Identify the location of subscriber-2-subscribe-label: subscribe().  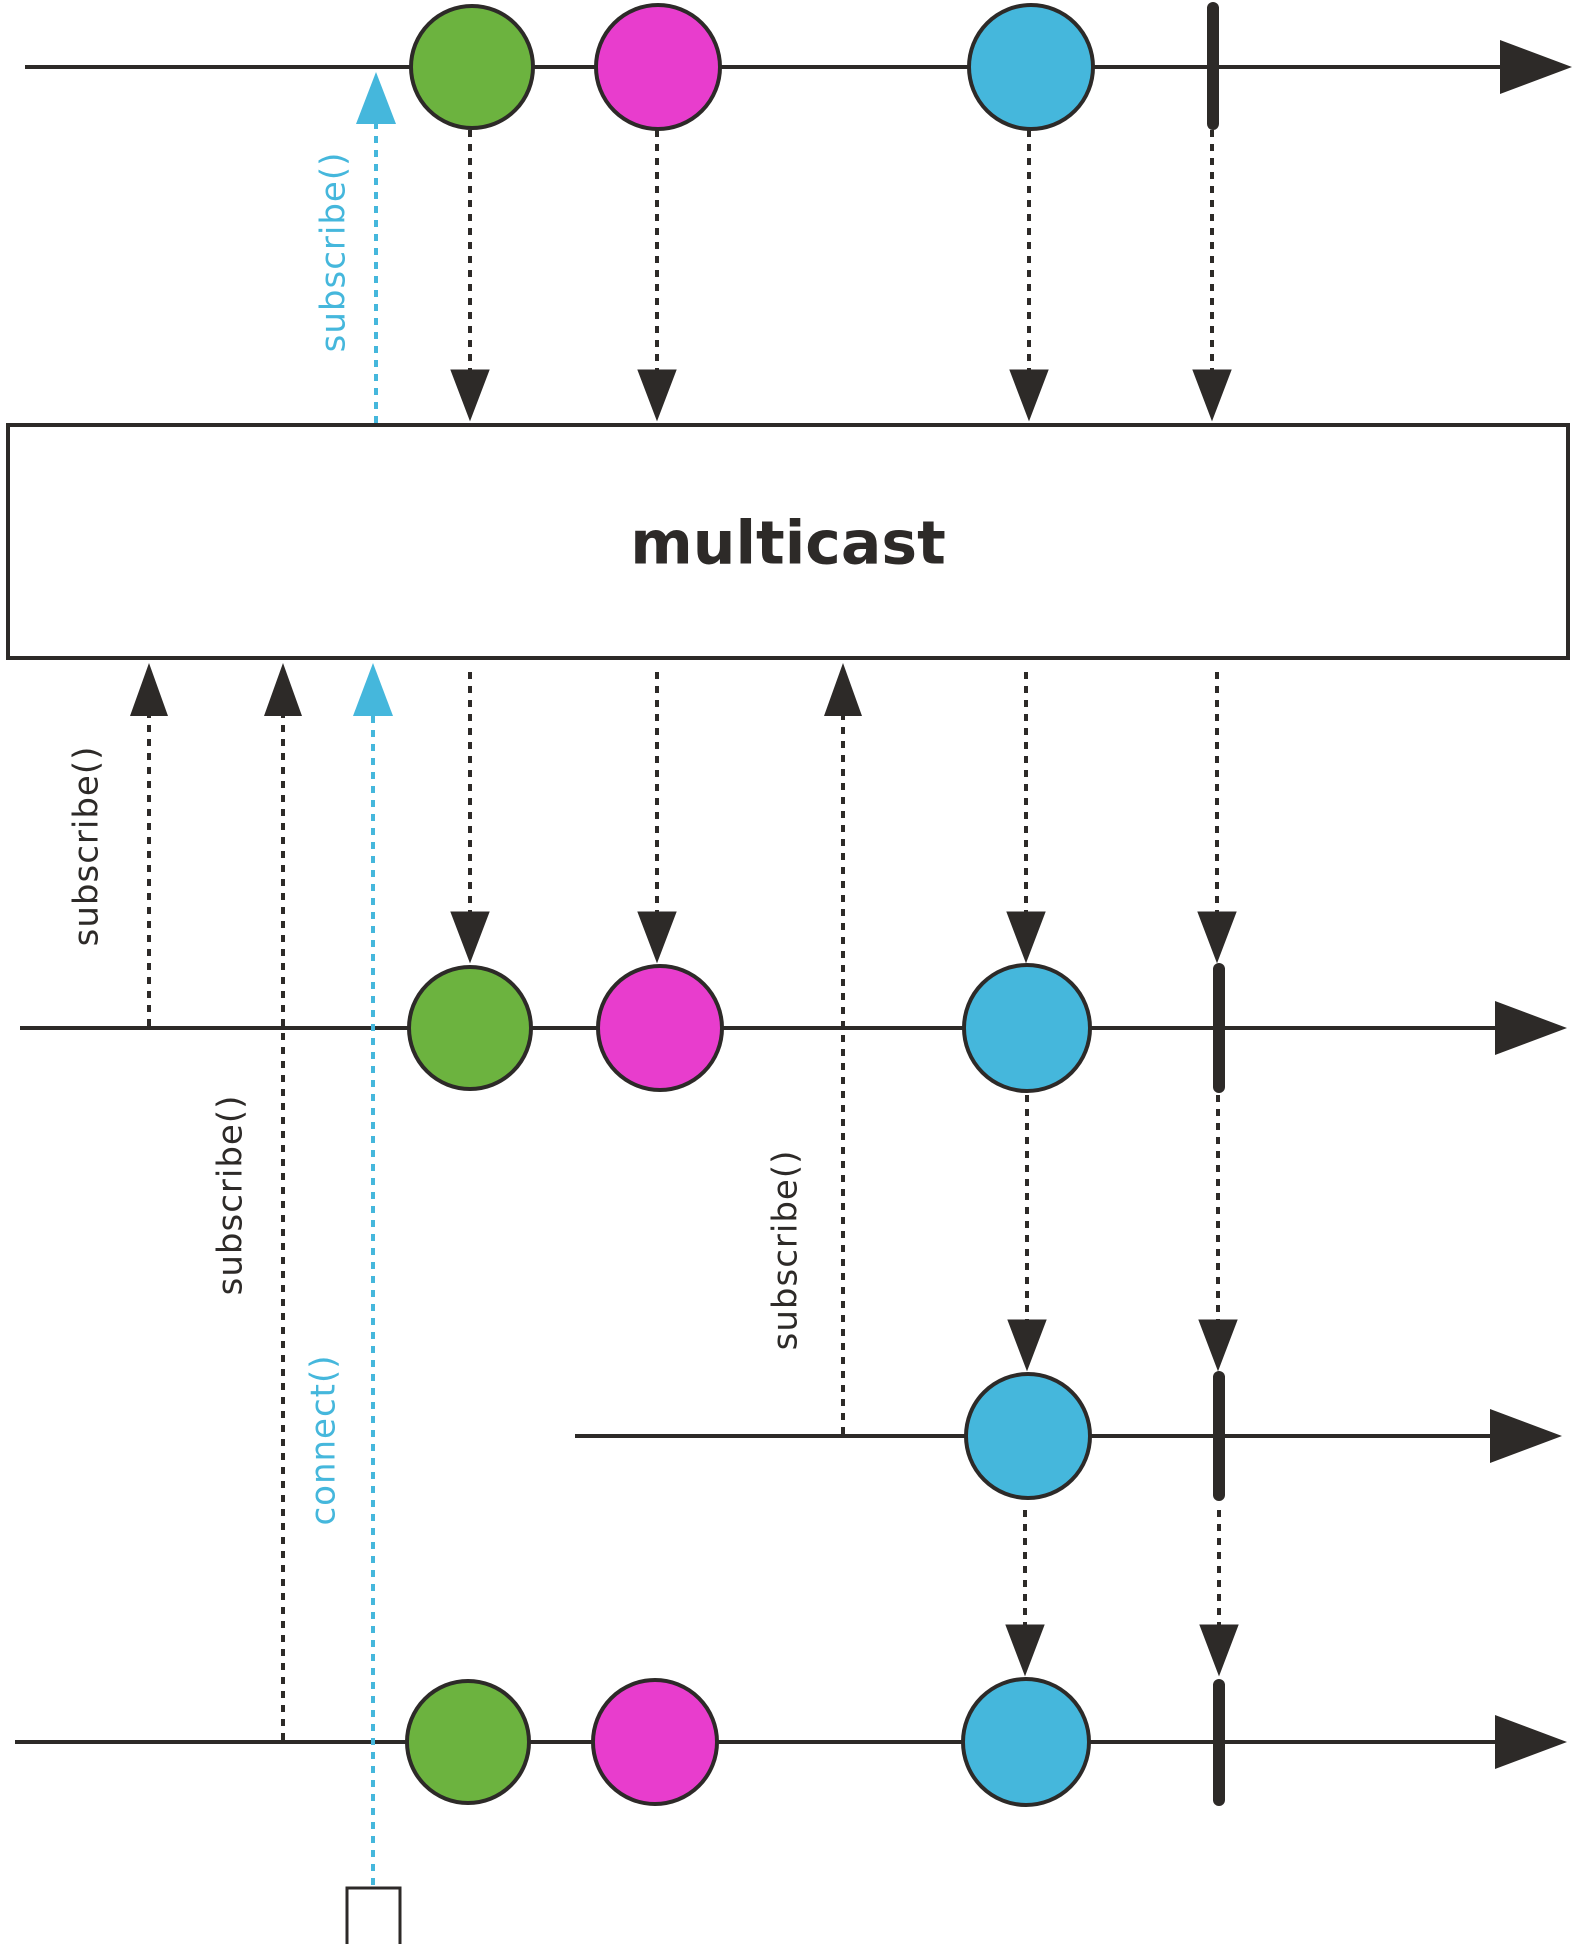
(786, 1250).